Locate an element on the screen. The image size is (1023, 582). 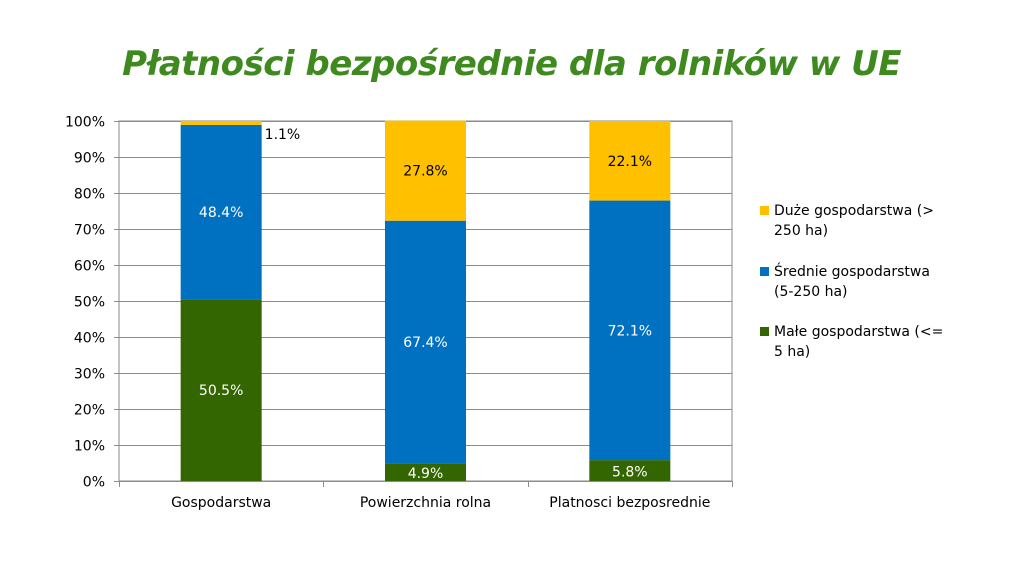
y-tick-label: 10% is located at coordinates (89, 447).